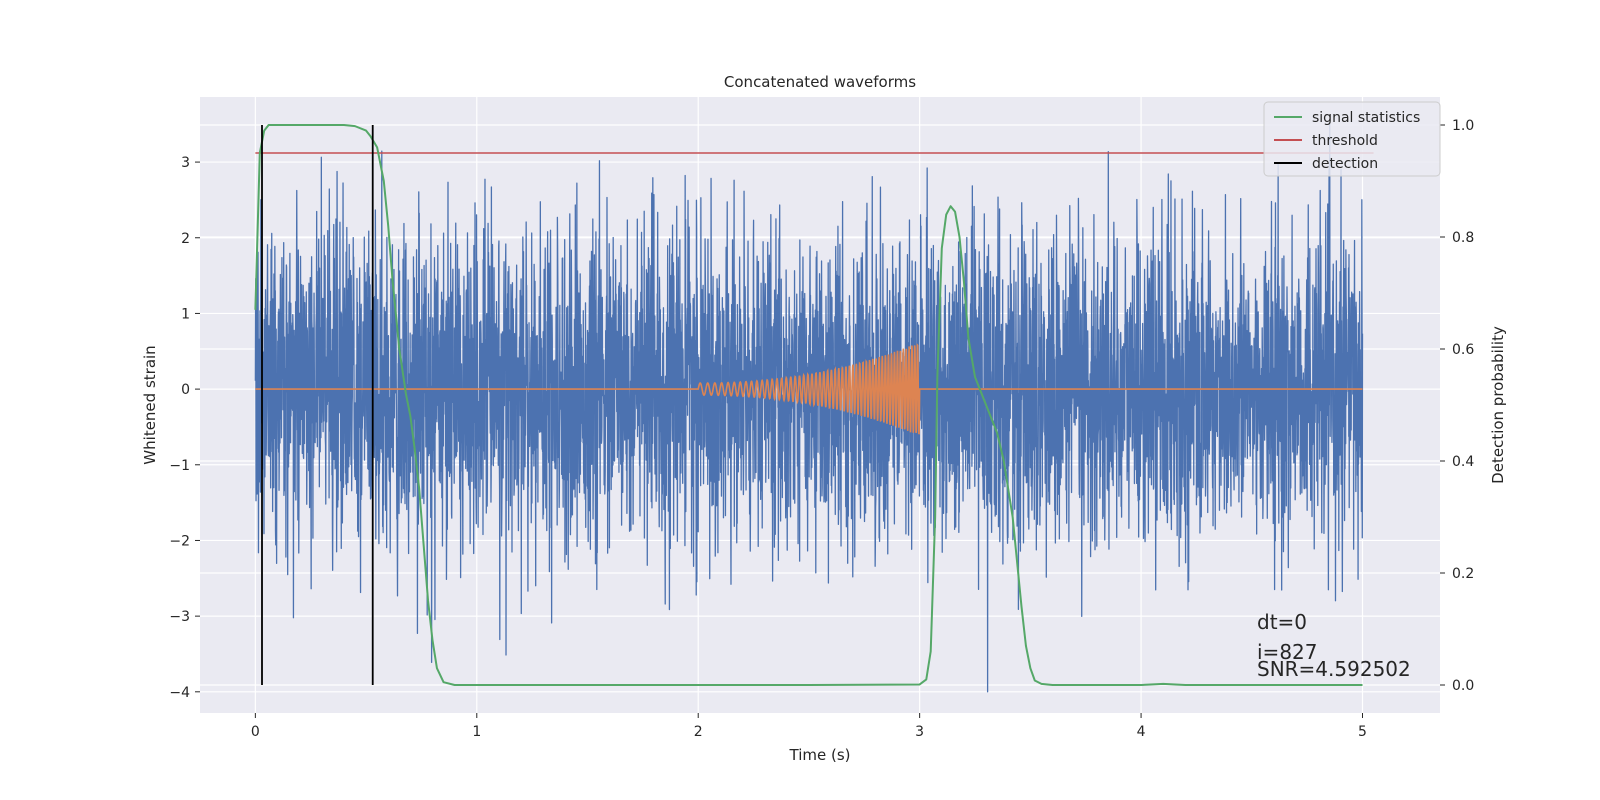  I want to click on y-tick-label-1: −3, so click(179, 617).